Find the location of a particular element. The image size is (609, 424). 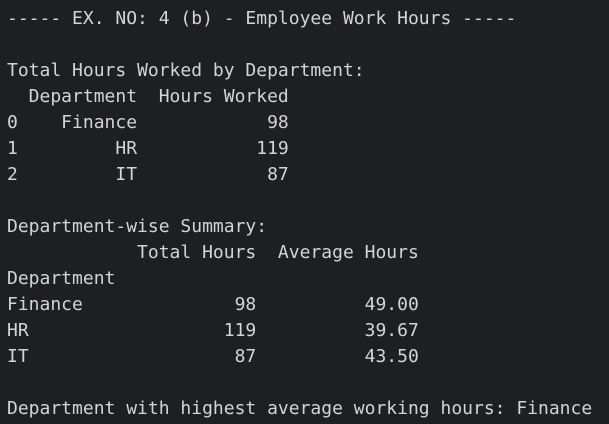

table-row: HR 119 39.67 is located at coordinates (213, 330).